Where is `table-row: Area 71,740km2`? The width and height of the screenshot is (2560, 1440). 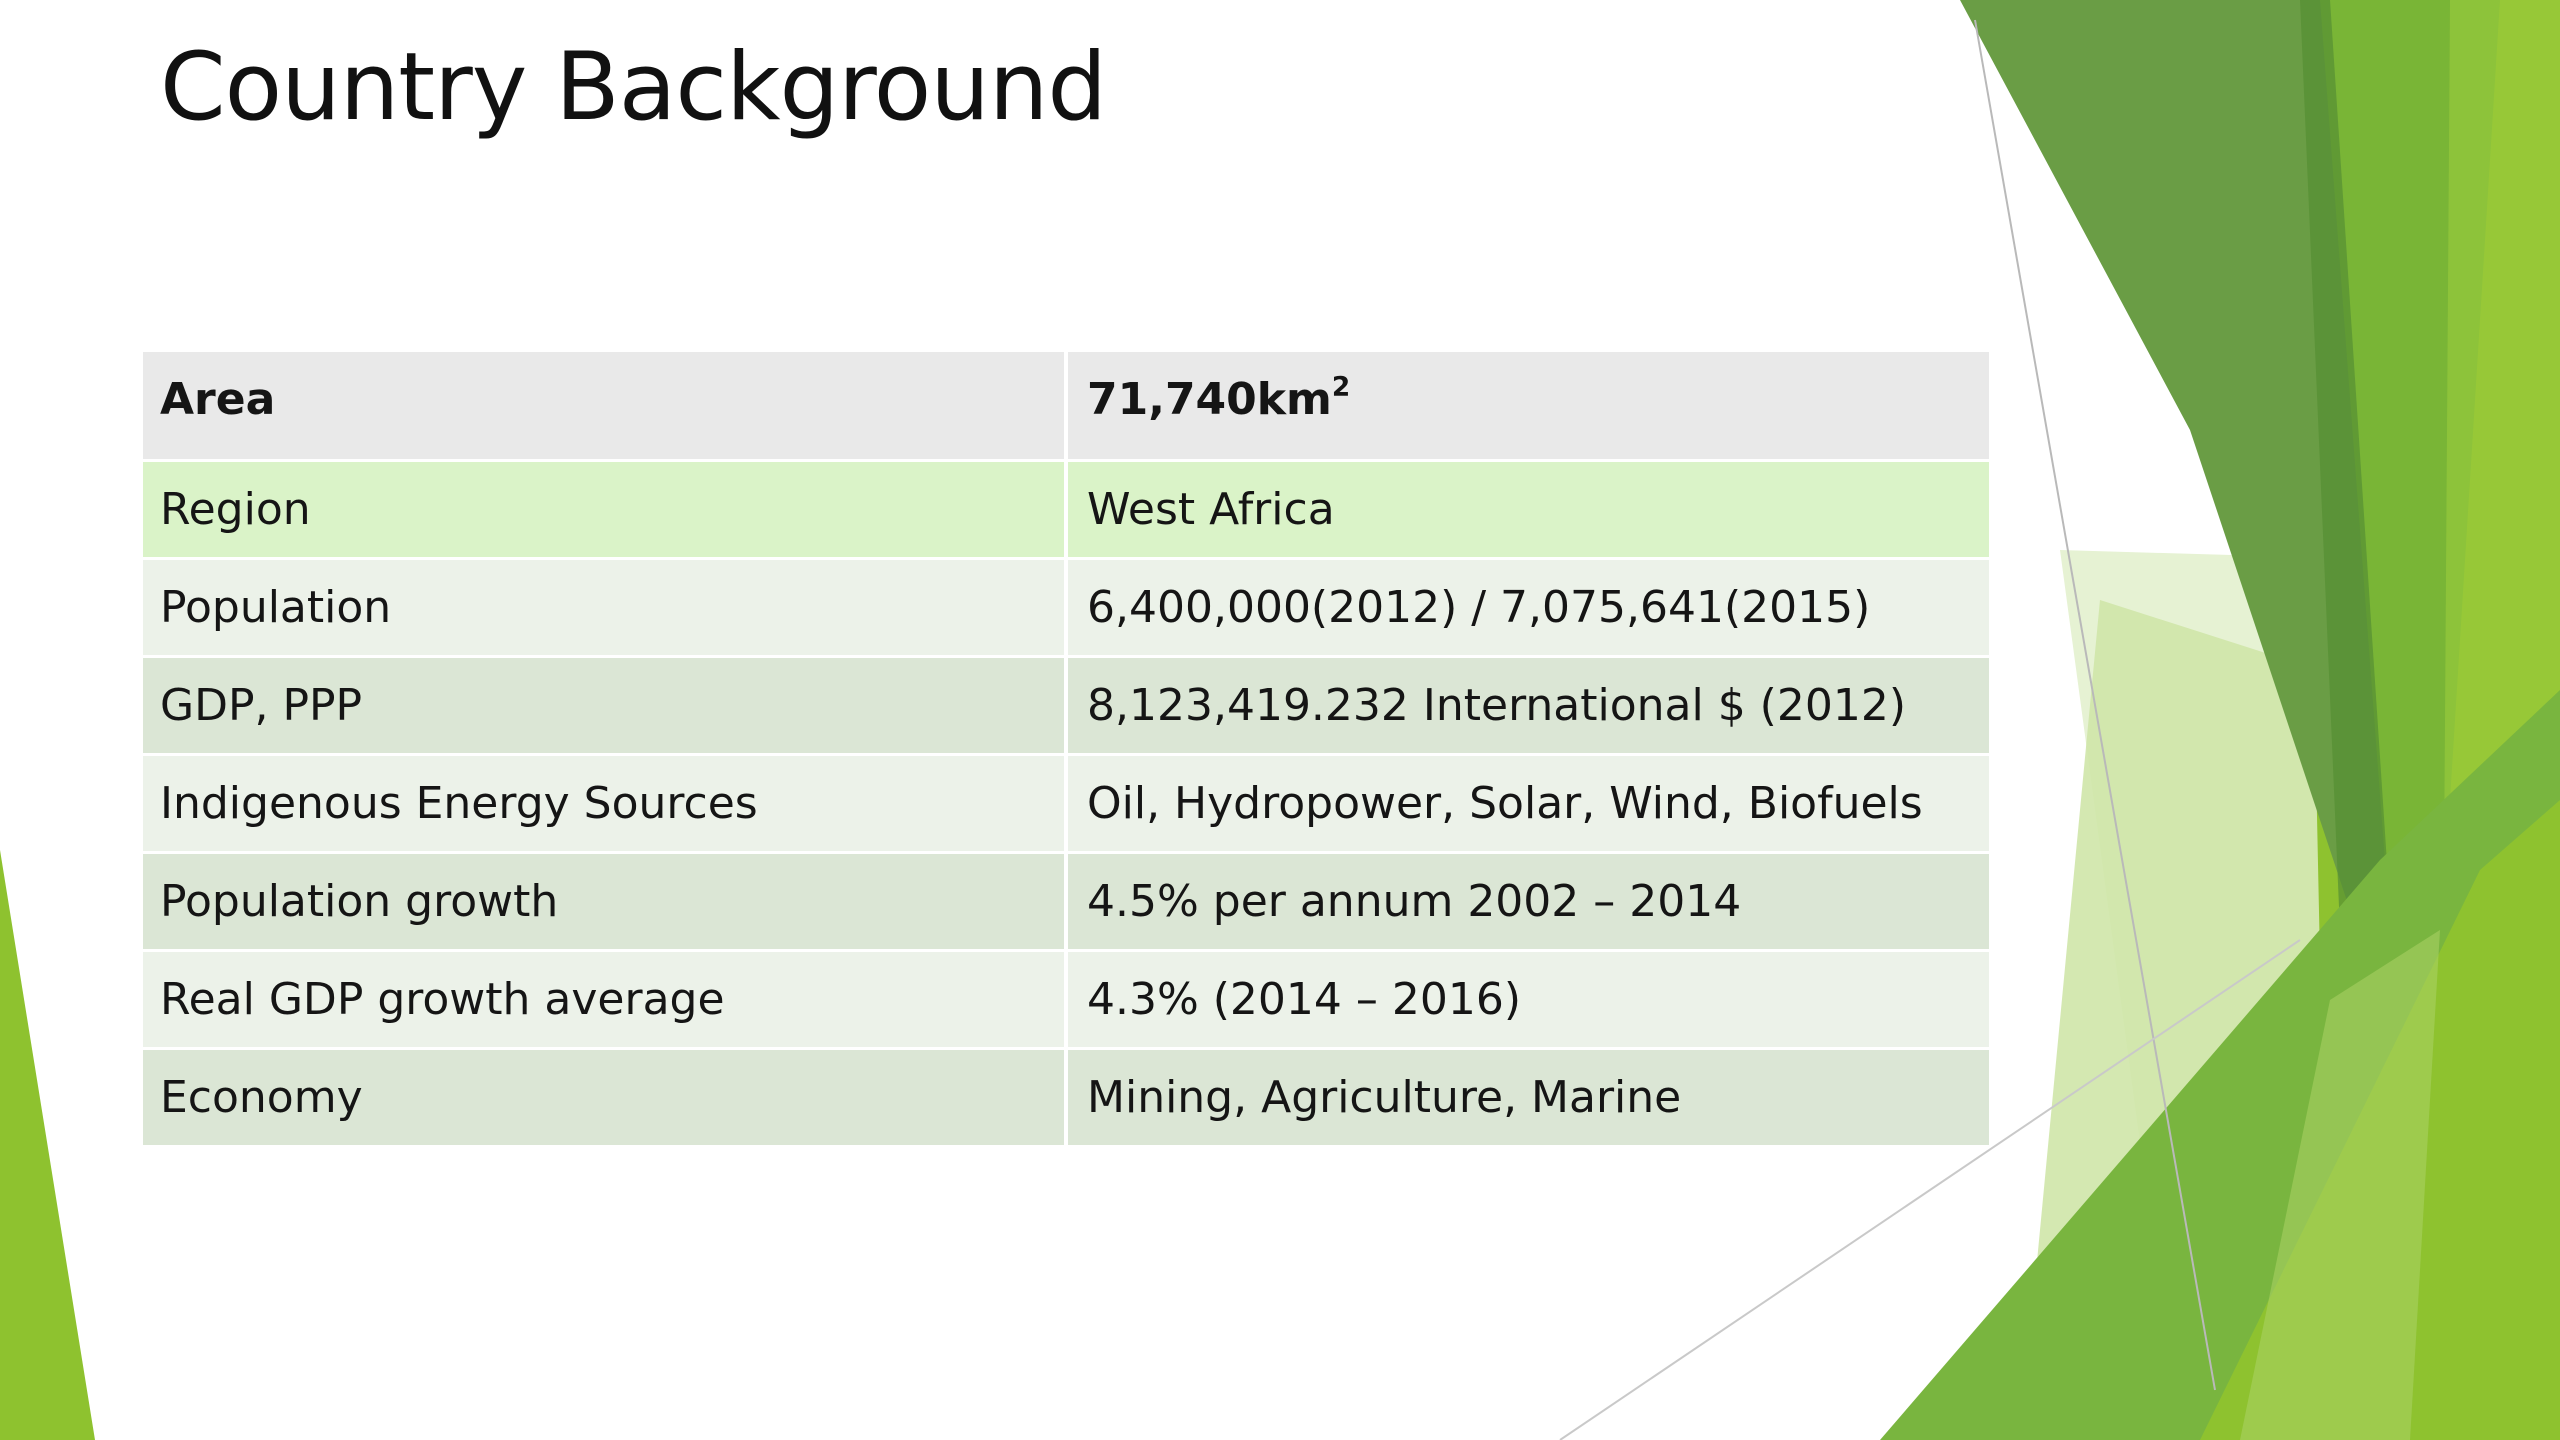
table-row: Area 71,740km2 is located at coordinates (1066, 407).